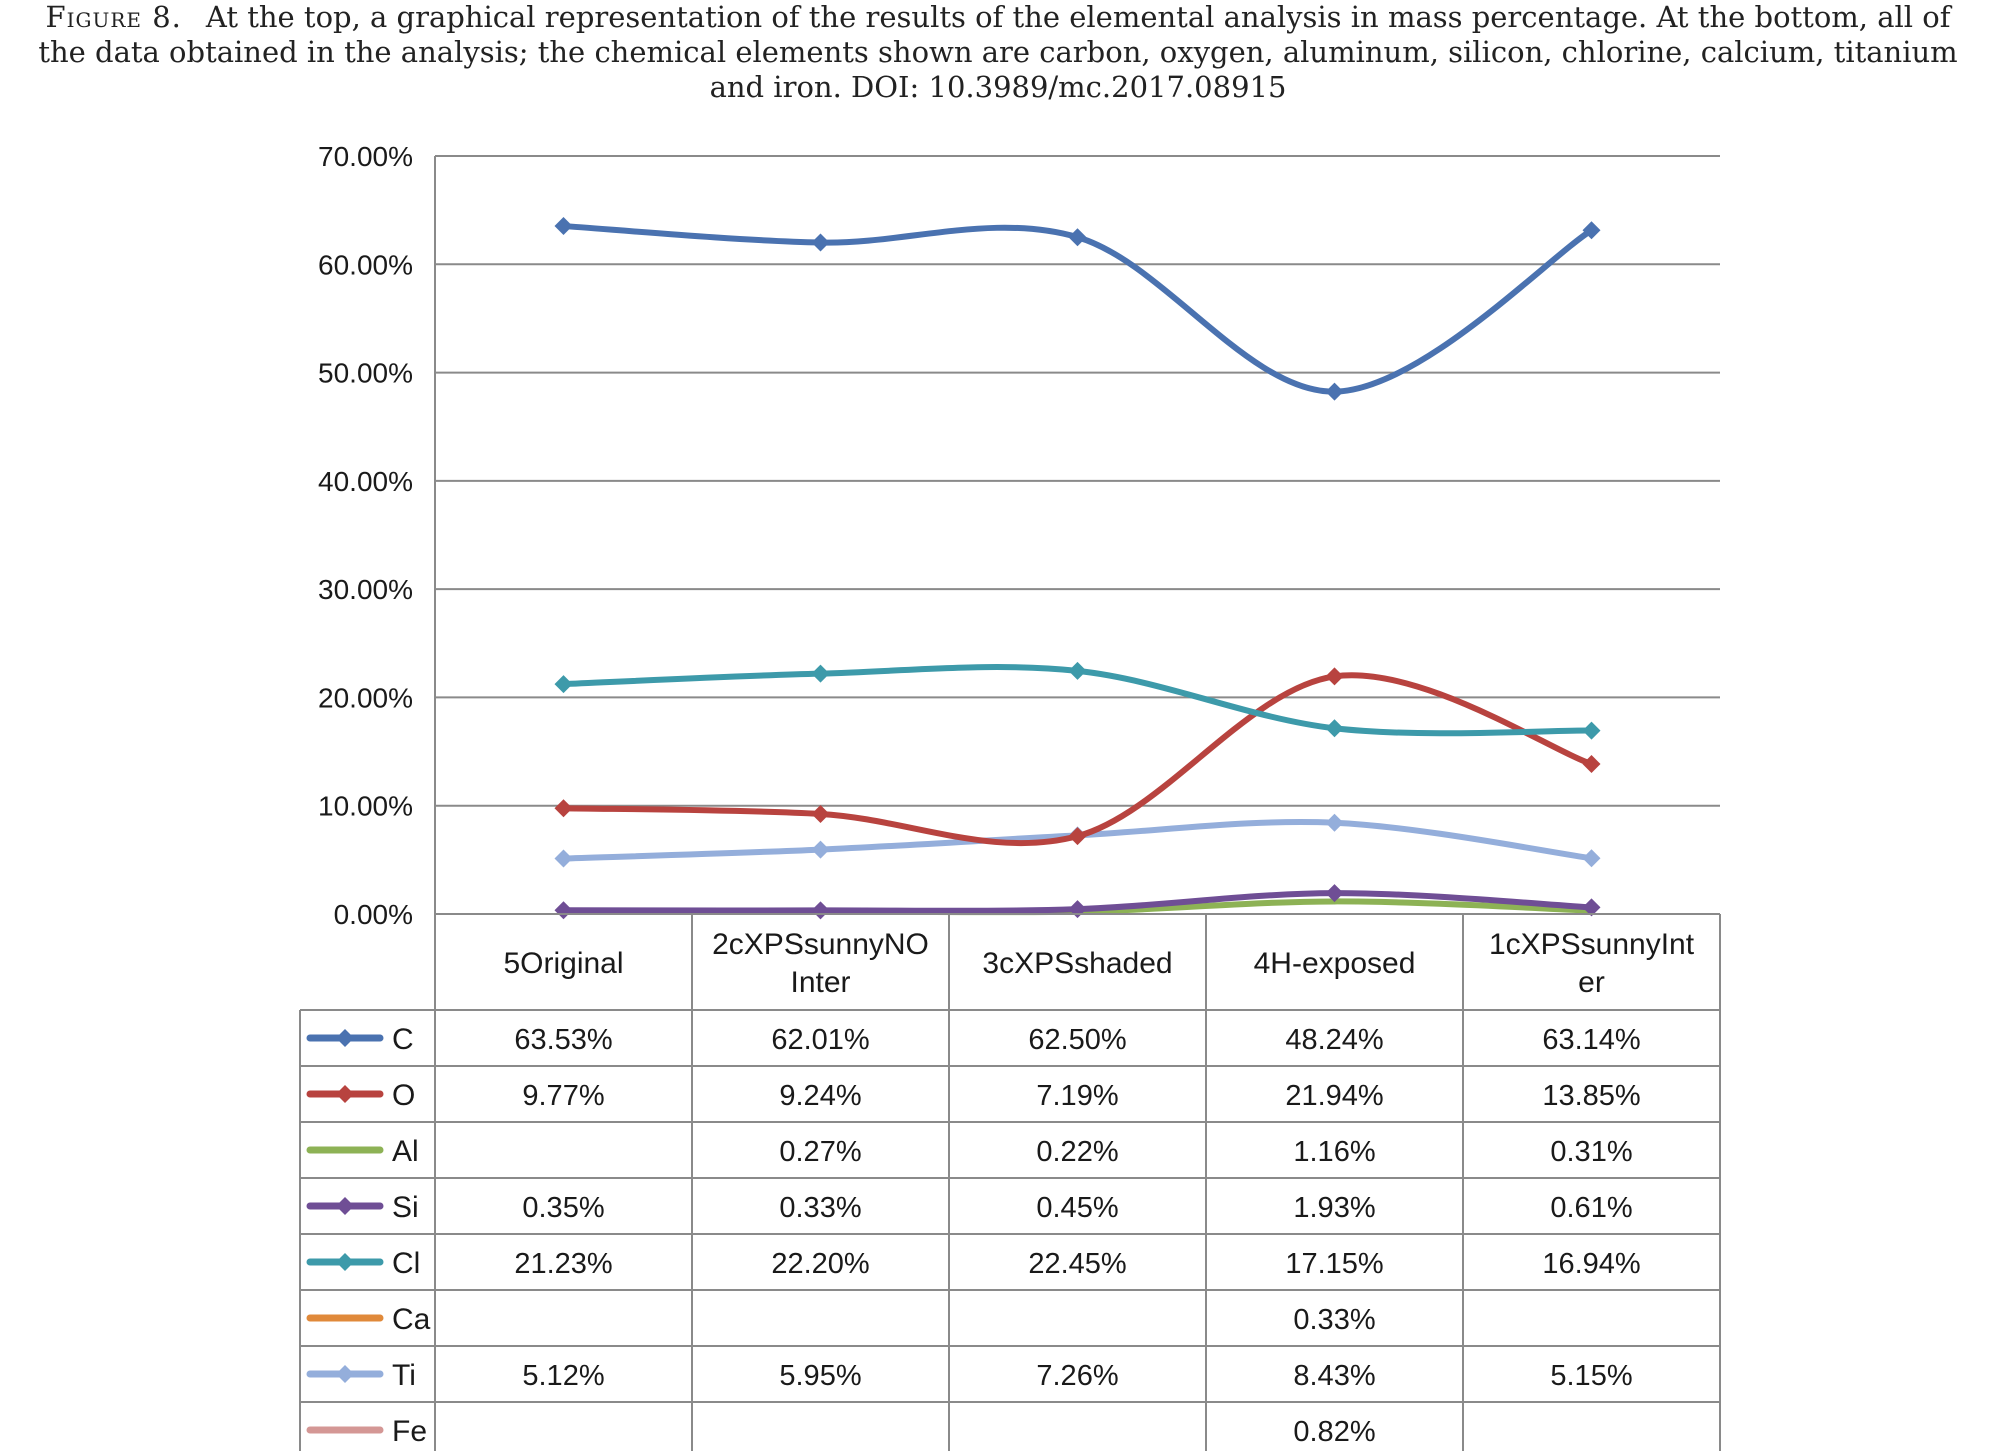  I want to click on series-name: O, so click(403, 1095).